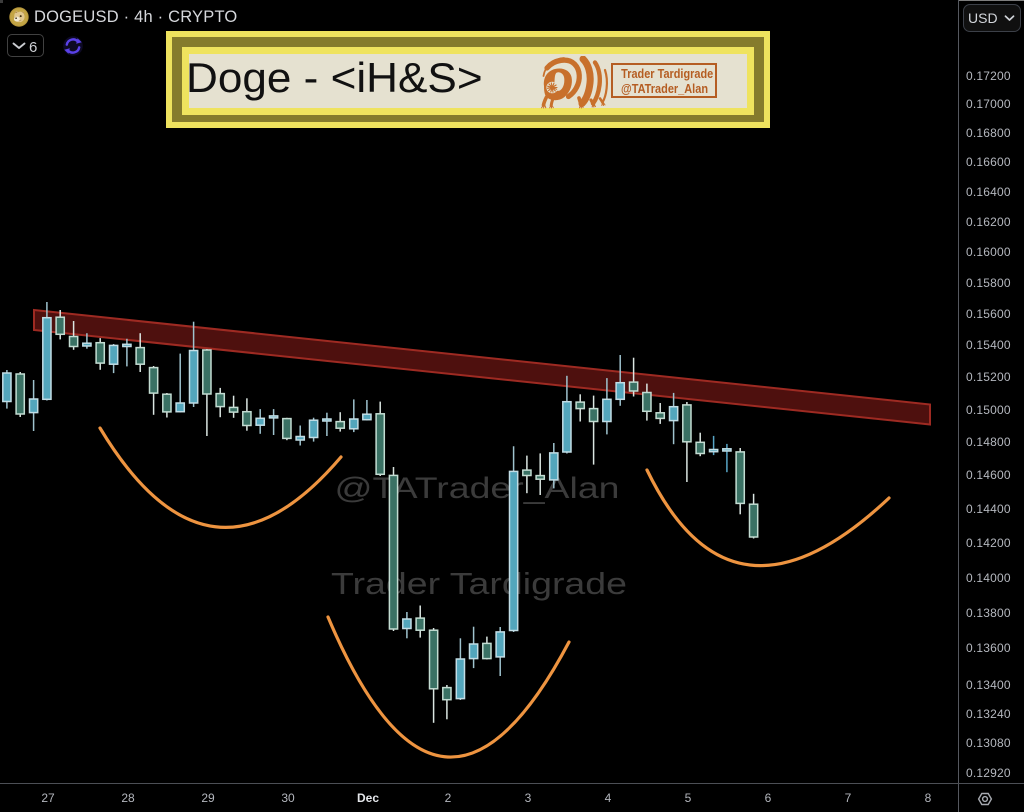 This screenshot has height=812, width=1024. Describe the element at coordinates (479, 583) in the screenshot. I see `svg-text: Trader Tardigrade` at that location.